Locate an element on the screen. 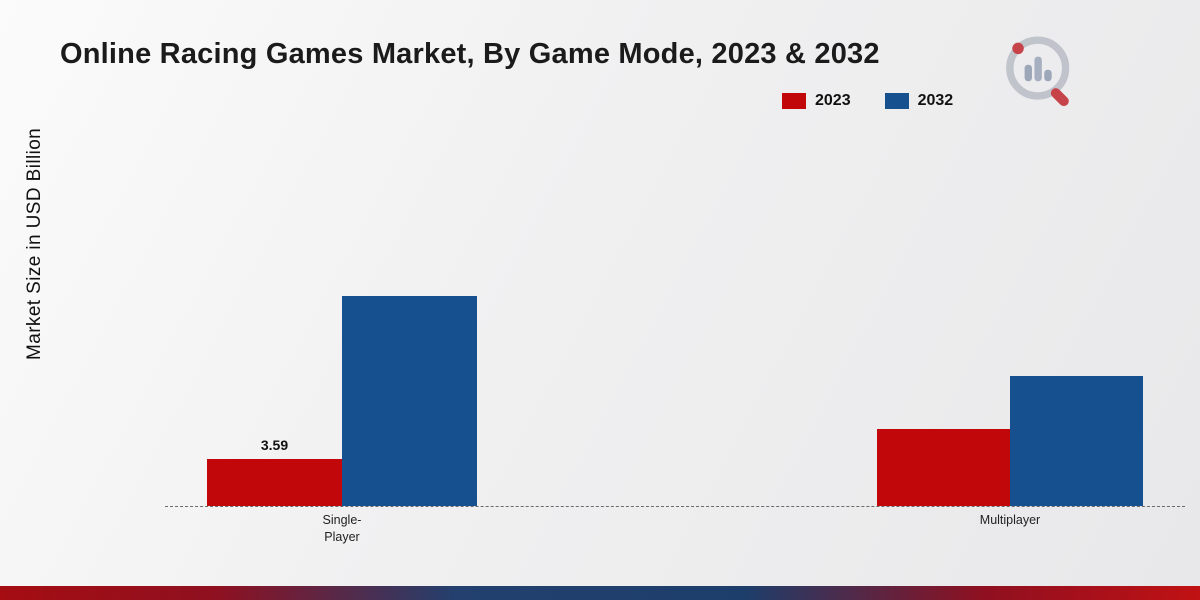  bar-multiplayer-2032 is located at coordinates (1076, 441).